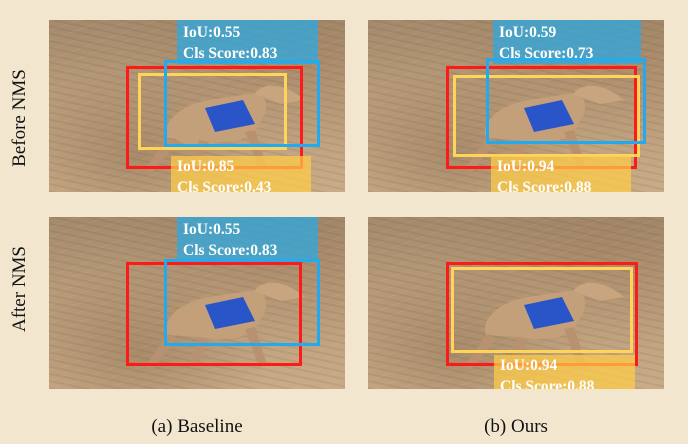 The height and width of the screenshot is (444, 688). I want to click on red-box, so click(214, 314).